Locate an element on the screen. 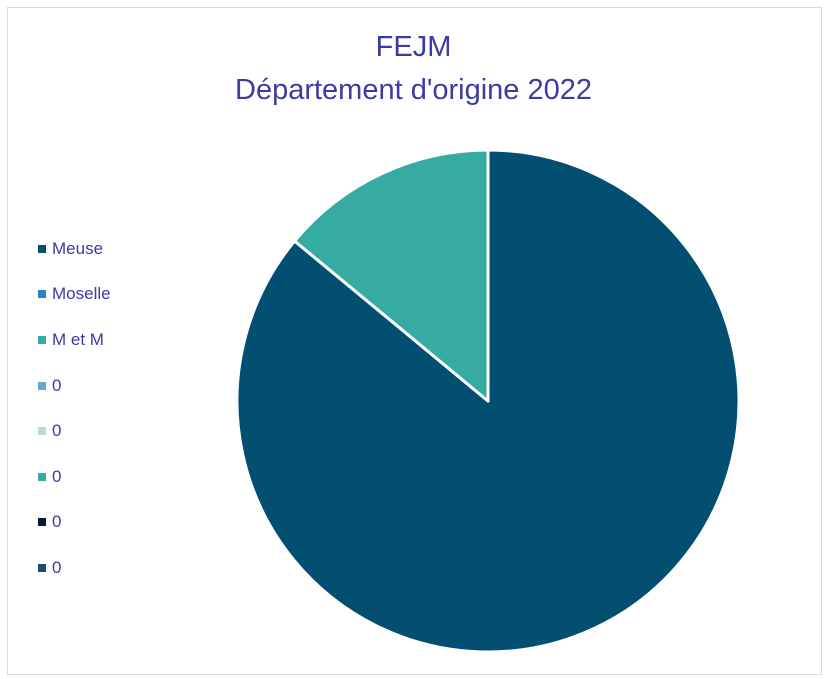 This screenshot has height=679, width=827. pie-slice-m-et-m is located at coordinates (391, 275).